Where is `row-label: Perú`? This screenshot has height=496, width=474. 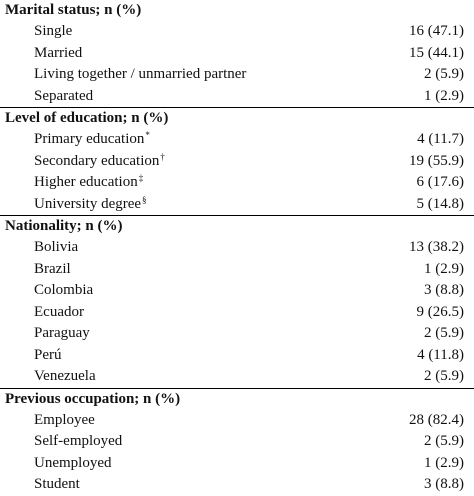
row-label: Perú is located at coordinates (48, 356).